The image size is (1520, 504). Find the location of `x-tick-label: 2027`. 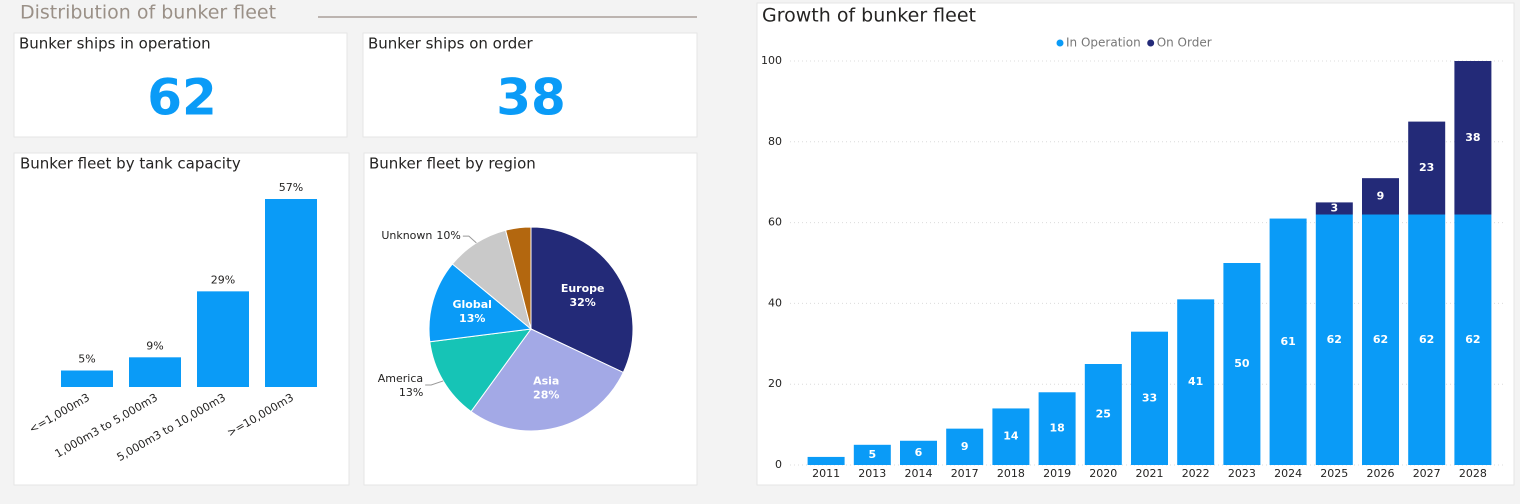

x-tick-label: 2027 is located at coordinates (1427, 473).